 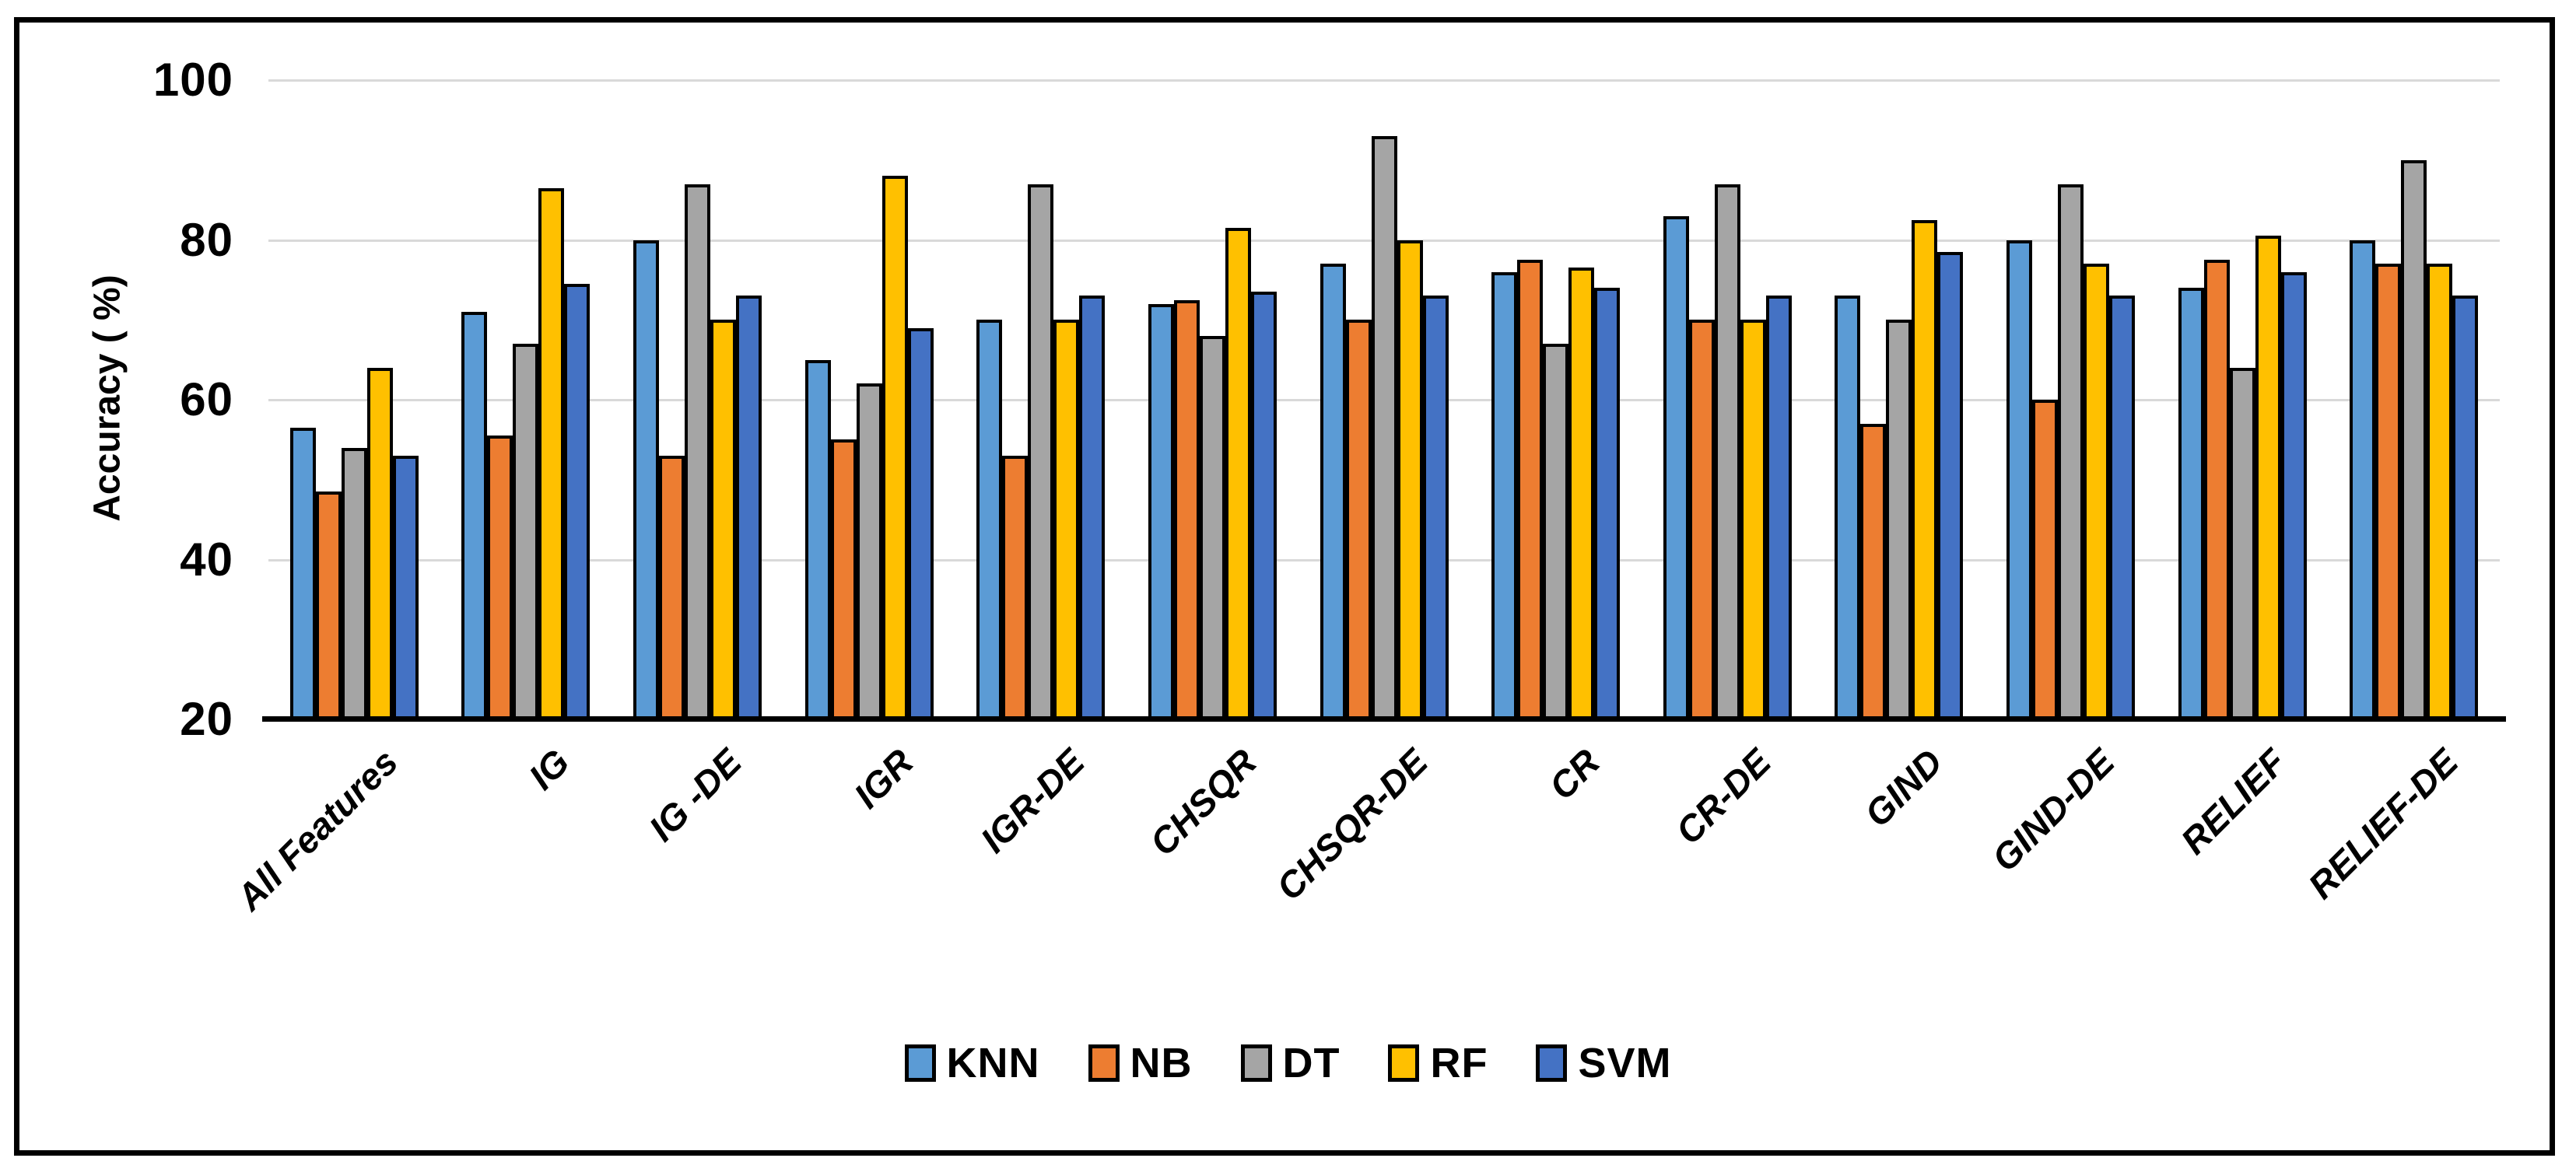 What do you see at coordinates (2414, 439) in the screenshot?
I see `bar-dt-relief-de` at bounding box center [2414, 439].